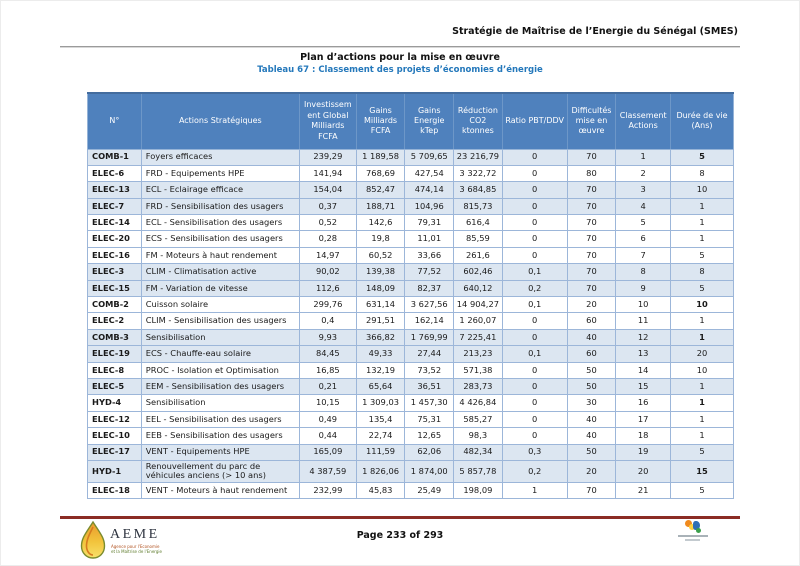  I want to click on gains-fcfa-cell: 65,64, so click(380, 386).